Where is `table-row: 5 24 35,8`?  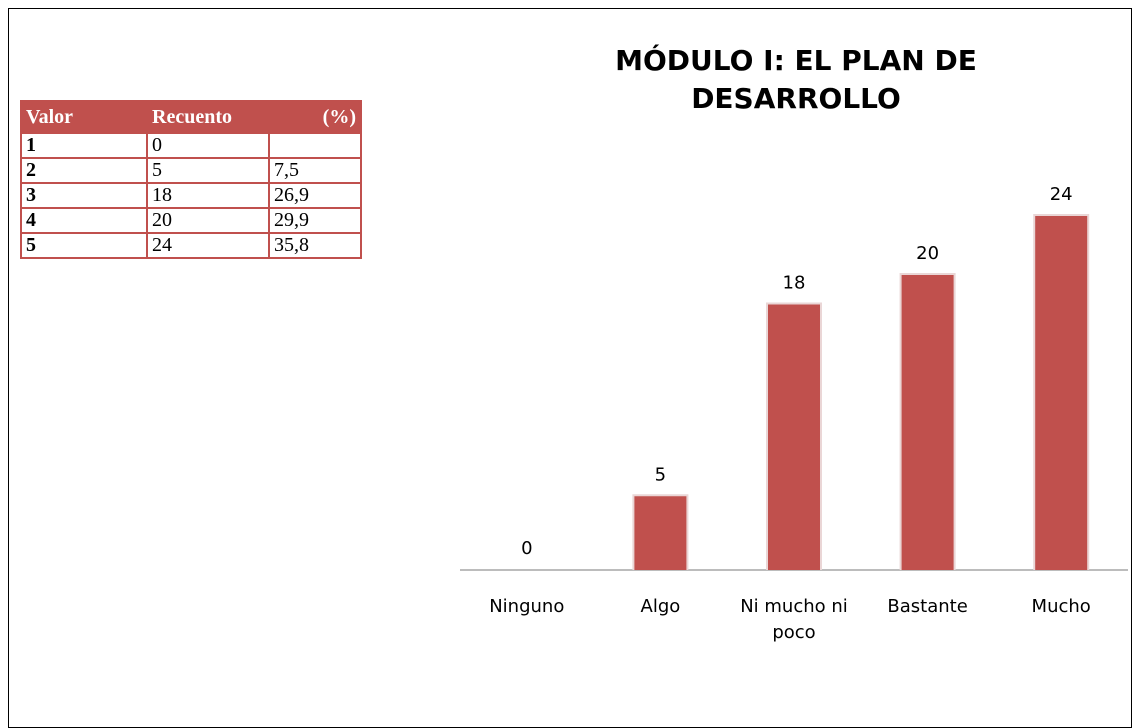
table-row: 5 24 35,8 is located at coordinates (191, 245).